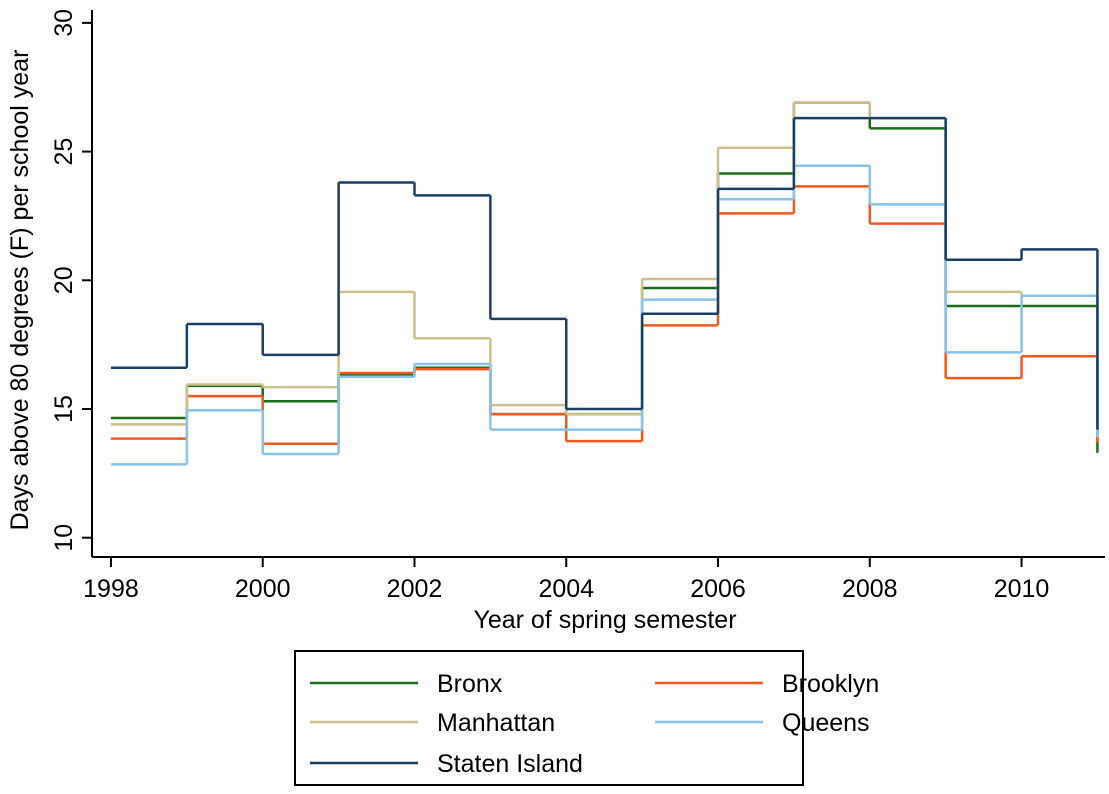  What do you see at coordinates (604, 620) in the screenshot?
I see `x-axis-label: Year of spring semester` at bounding box center [604, 620].